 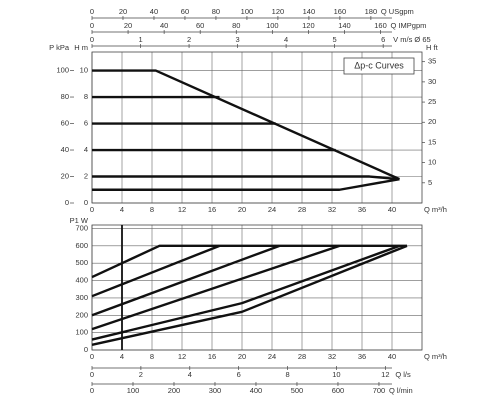 What do you see at coordinates (432, 47) in the screenshot?
I see `y2-axis-label: H ft` at bounding box center [432, 47].